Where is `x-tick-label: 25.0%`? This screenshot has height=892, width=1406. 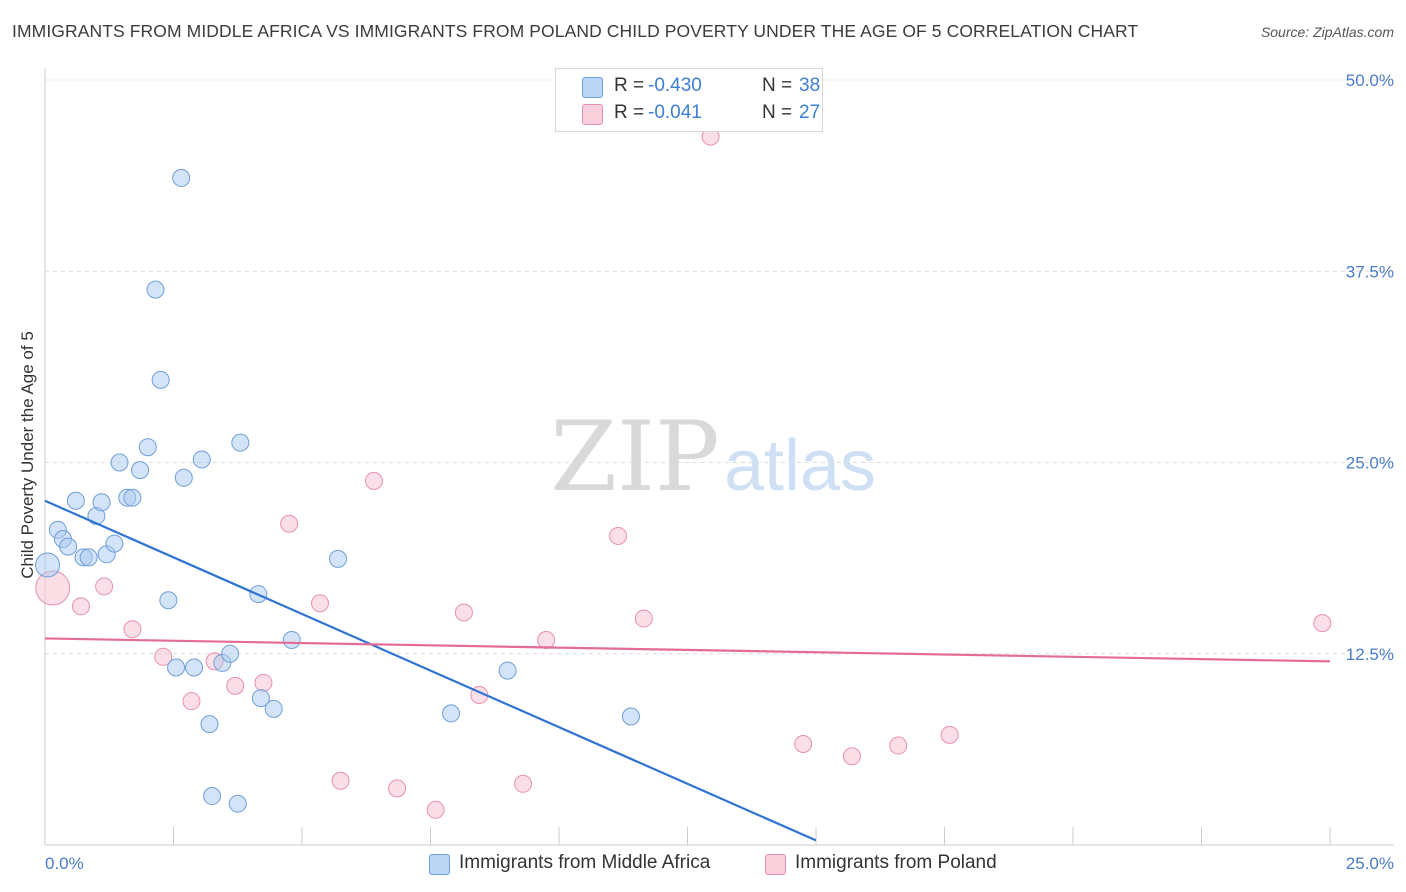
x-tick-label: 25.0% is located at coordinates (1370, 863).